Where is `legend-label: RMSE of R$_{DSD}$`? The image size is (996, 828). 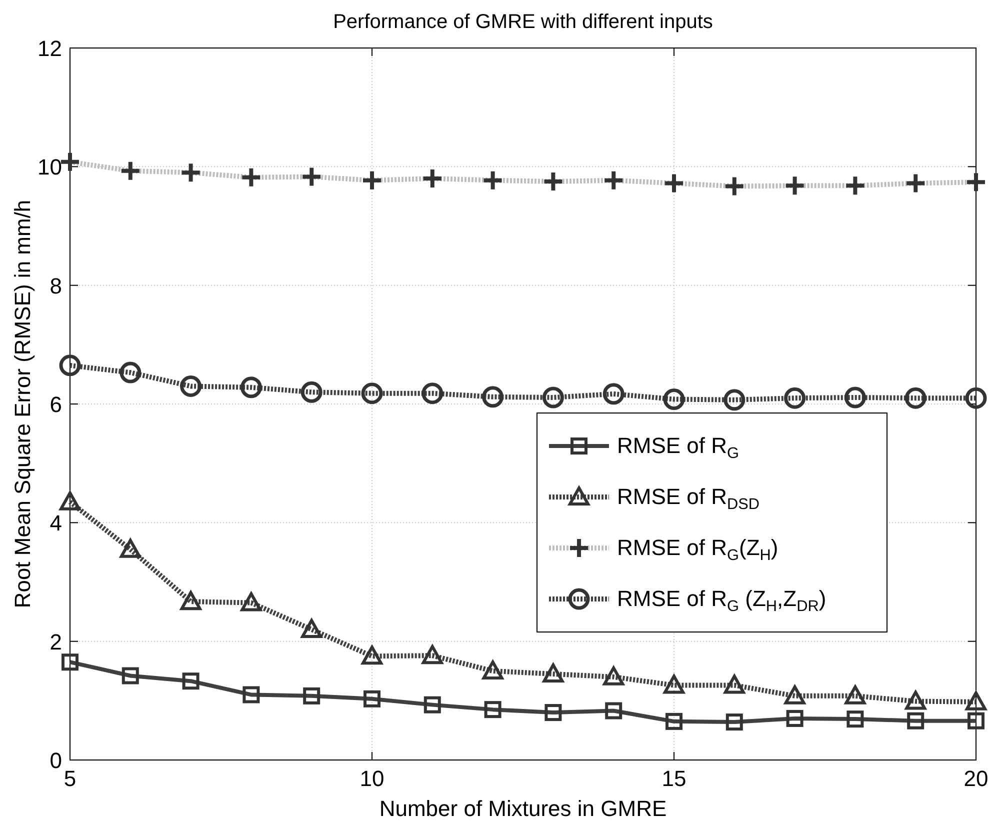 legend-label: RMSE of R$_{DSD}$ is located at coordinates (688, 498).